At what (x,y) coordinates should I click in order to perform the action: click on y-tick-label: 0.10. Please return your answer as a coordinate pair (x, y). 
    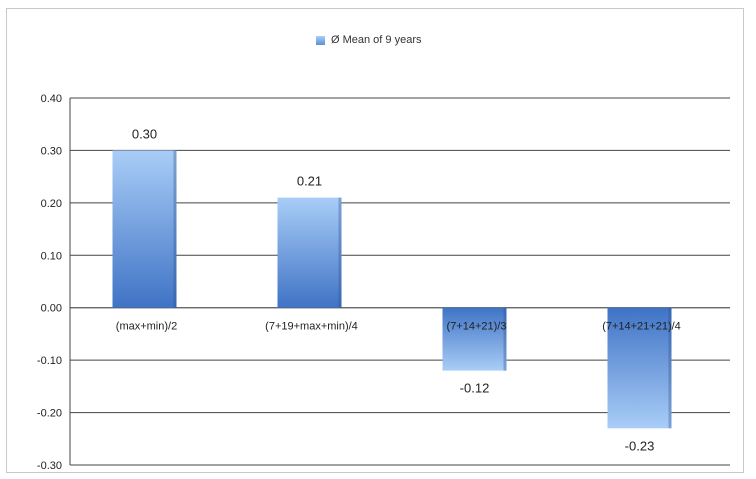
    Looking at the image, I should click on (51, 256).